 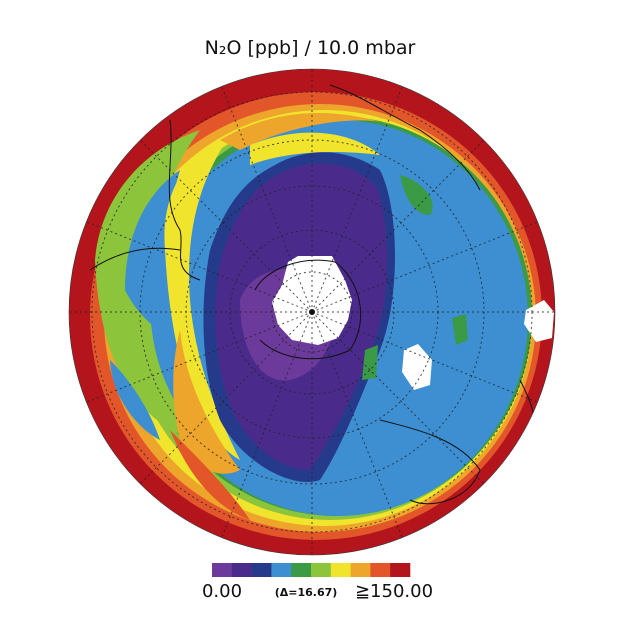 I want to click on colorbar-delta-label: (Δ=16.67), so click(x=306, y=592).